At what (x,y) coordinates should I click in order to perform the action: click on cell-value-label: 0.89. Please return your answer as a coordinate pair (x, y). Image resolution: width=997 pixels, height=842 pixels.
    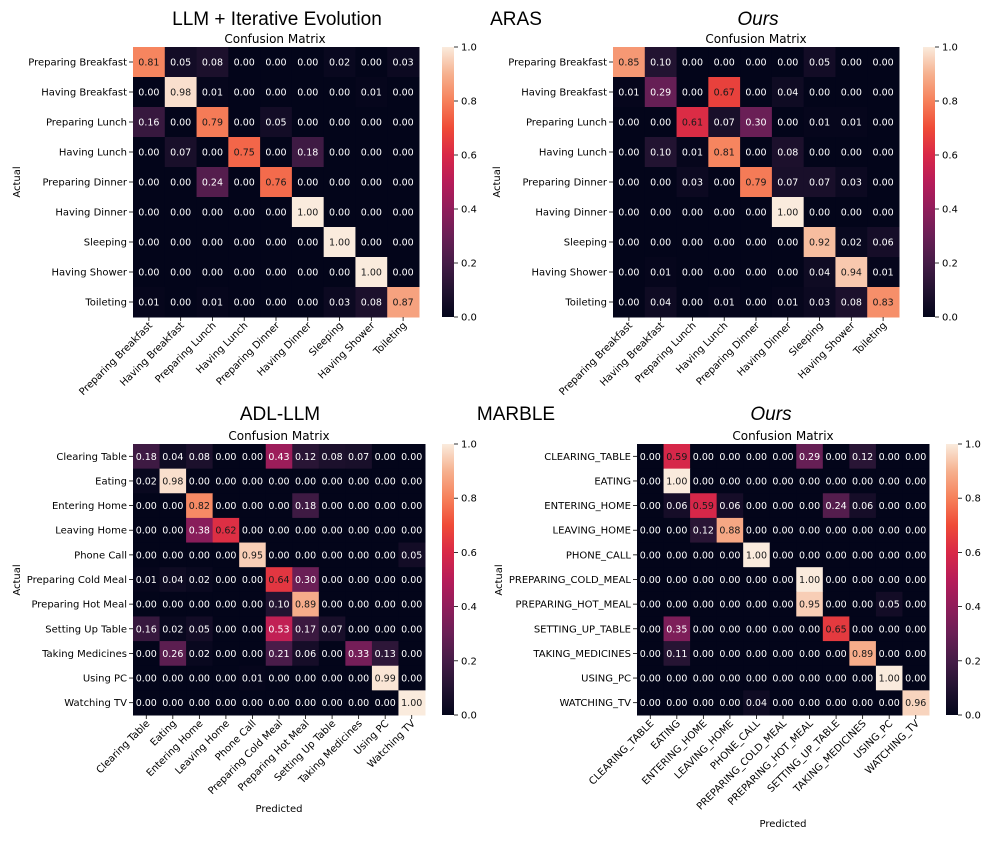
    Looking at the image, I should click on (862, 654).